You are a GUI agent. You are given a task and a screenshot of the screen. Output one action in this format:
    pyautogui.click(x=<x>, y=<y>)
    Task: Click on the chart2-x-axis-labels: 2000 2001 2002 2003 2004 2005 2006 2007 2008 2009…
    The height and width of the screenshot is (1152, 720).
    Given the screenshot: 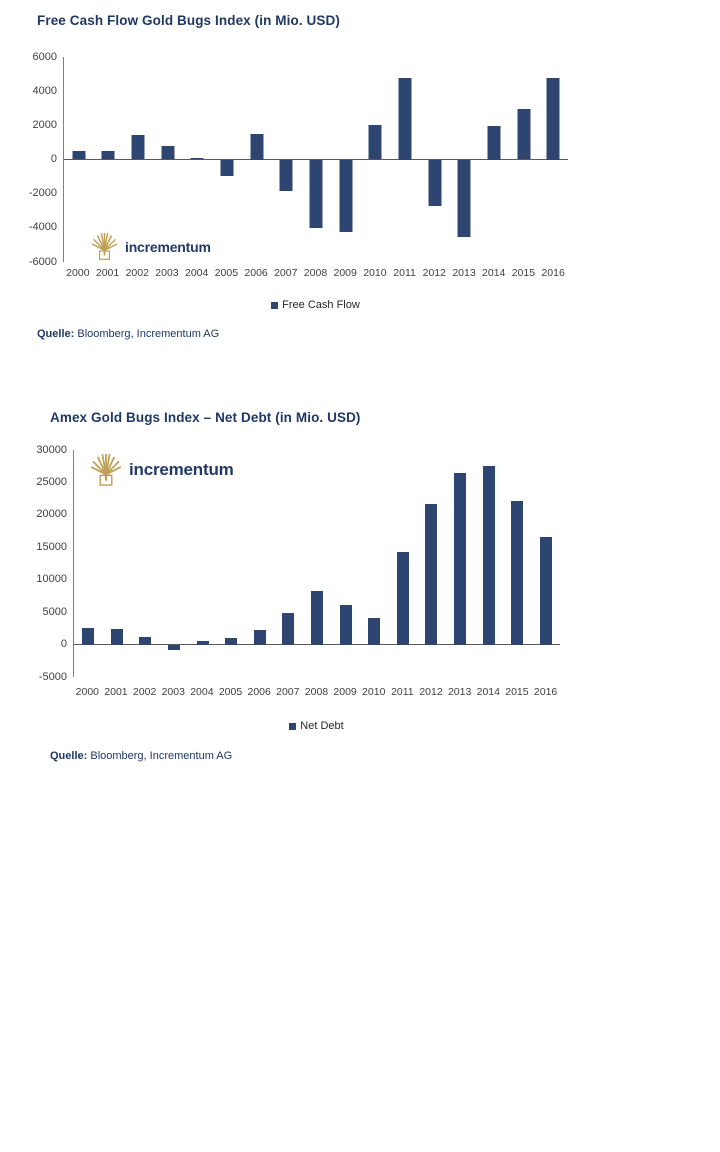 What is the action you would take?
    pyautogui.click(x=316, y=692)
    